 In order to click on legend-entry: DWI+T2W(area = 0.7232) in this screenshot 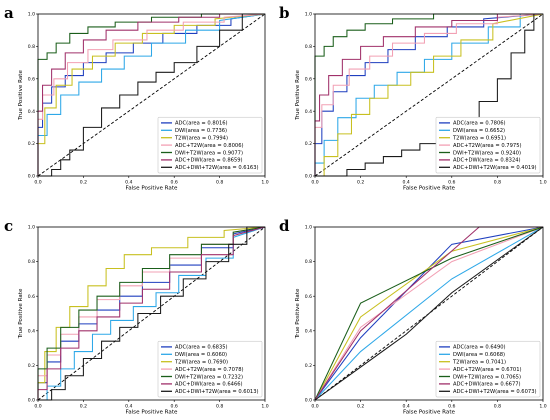, I will do `click(209, 377)`.